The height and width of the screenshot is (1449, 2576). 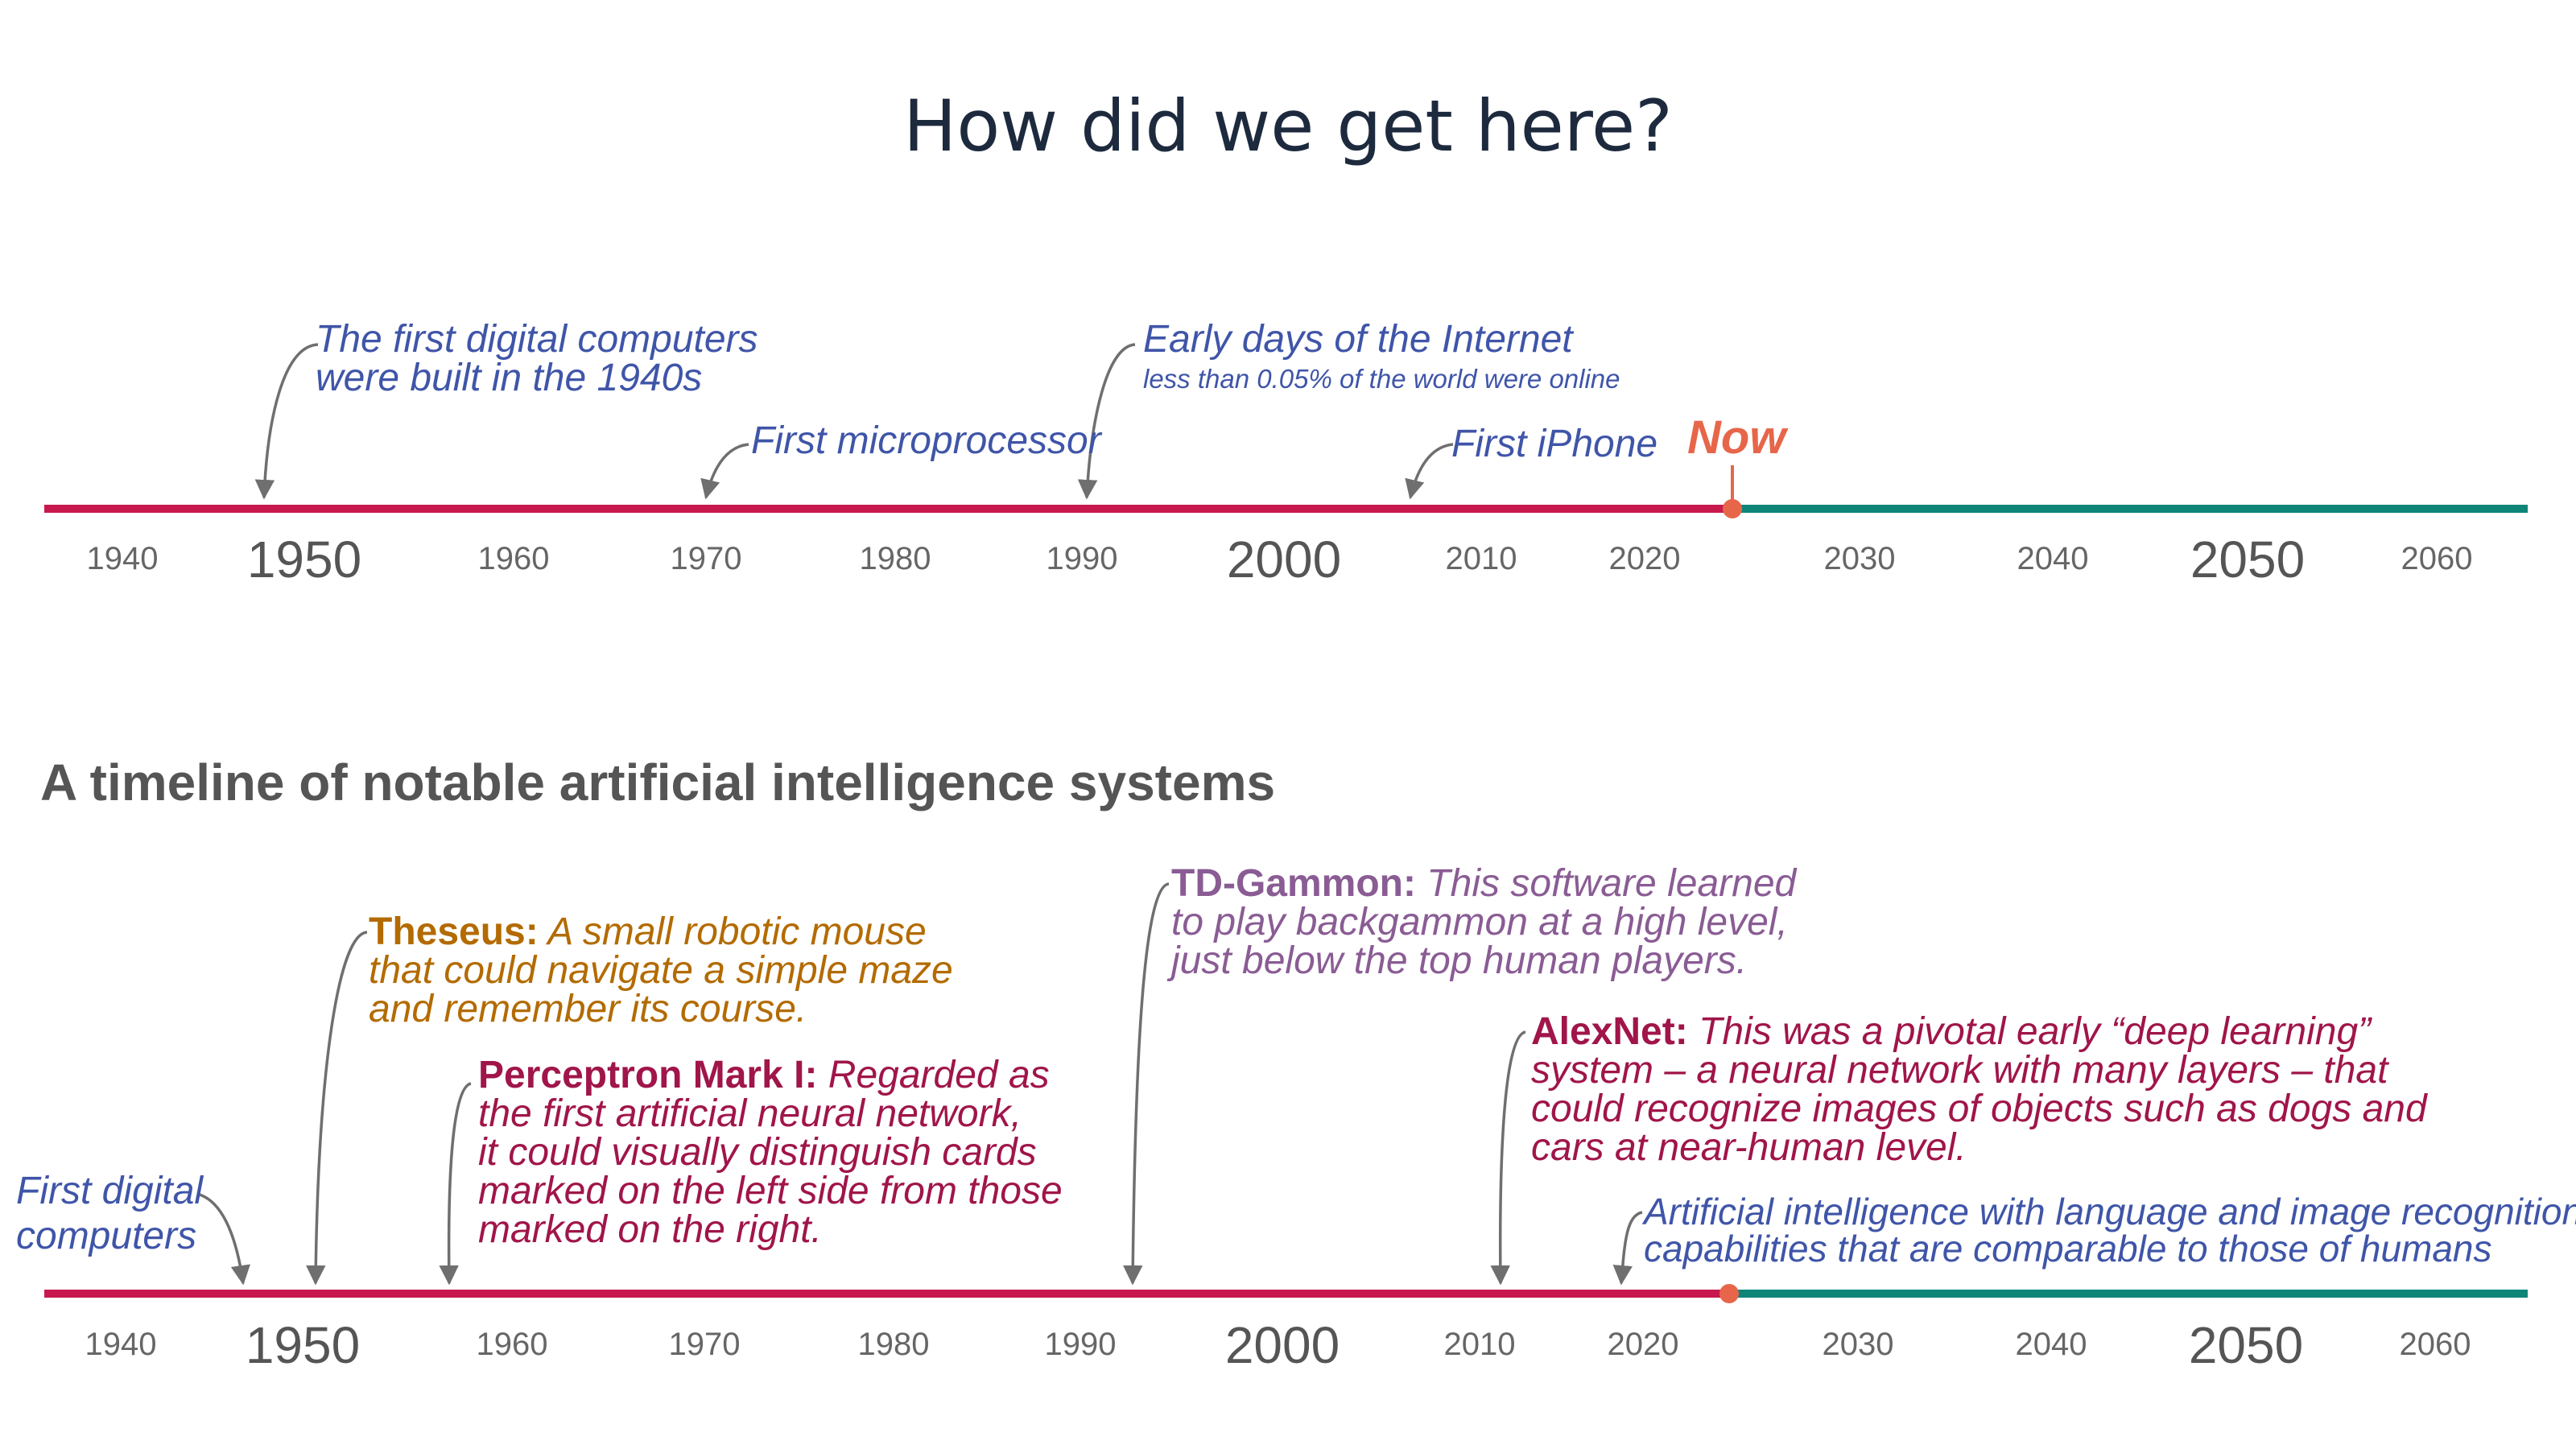 What do you see at coordinates (2035, 1031) in the screenshot?
I see `annotation-text: This was a pivotal early “deep learning”` at bounding box center [2035, 1031].